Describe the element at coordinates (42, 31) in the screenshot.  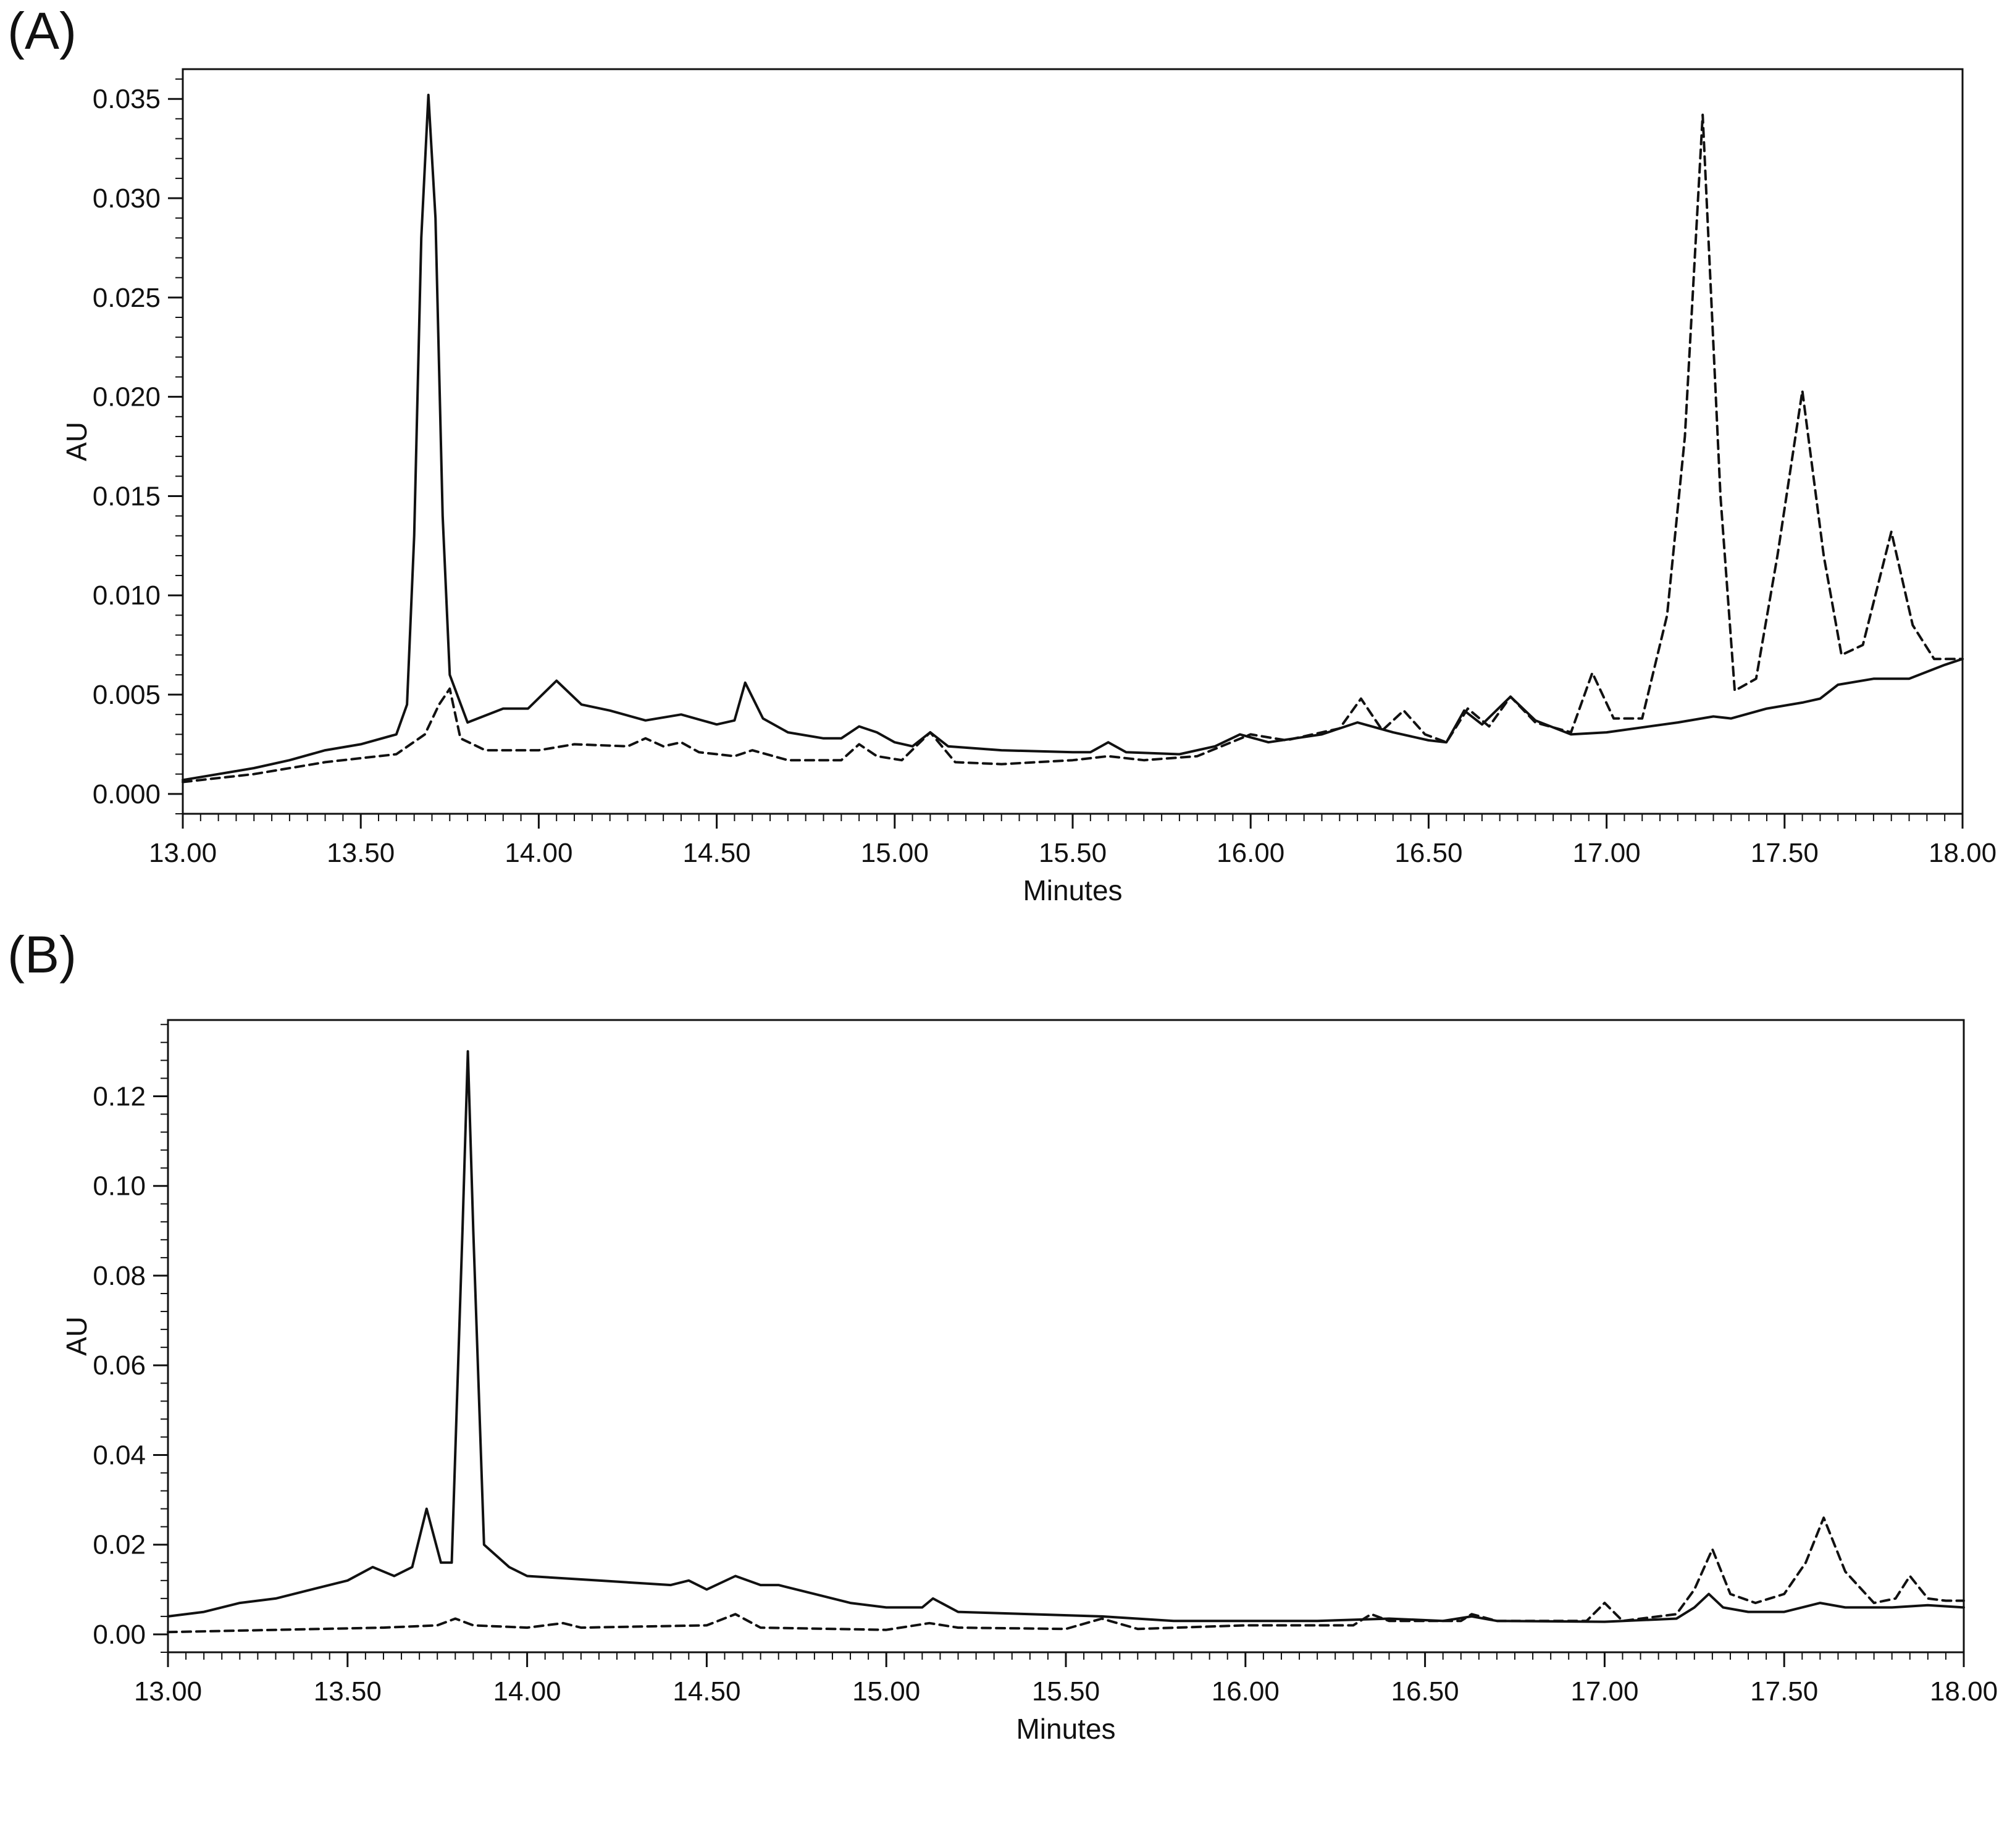
I see `panel-label-a: (A)` at that location.